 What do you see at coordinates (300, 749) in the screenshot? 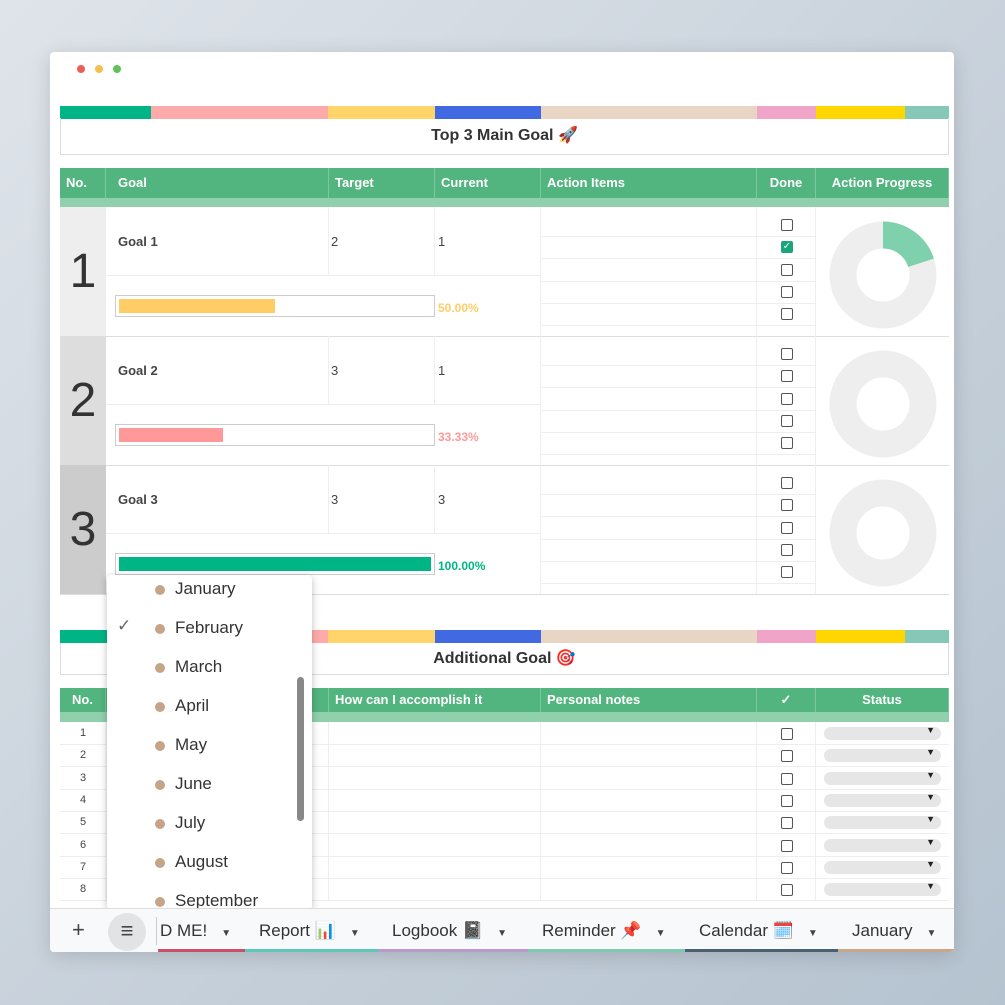
I see `dropdown-scrollbar` at bounding box center [300, 749].